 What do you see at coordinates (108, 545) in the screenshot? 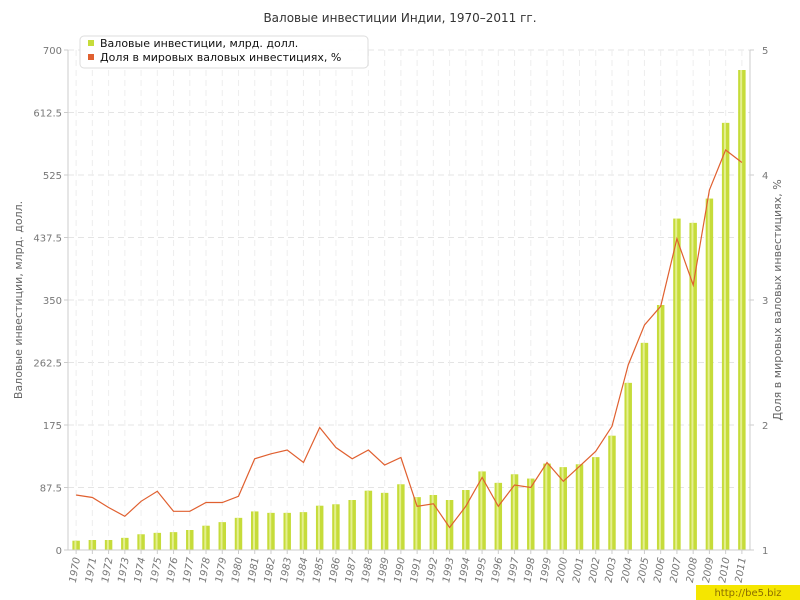
I see `bar-1972` at bounding box center [108, 545].